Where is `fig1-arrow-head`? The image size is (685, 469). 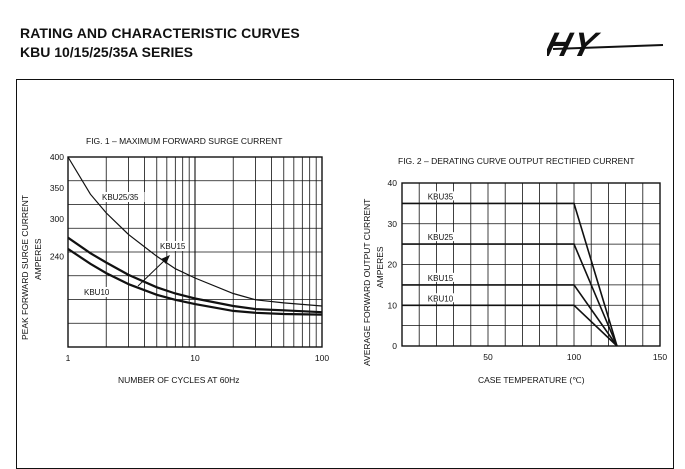
fig1-arrow-head is located at coordinates (165, 259).